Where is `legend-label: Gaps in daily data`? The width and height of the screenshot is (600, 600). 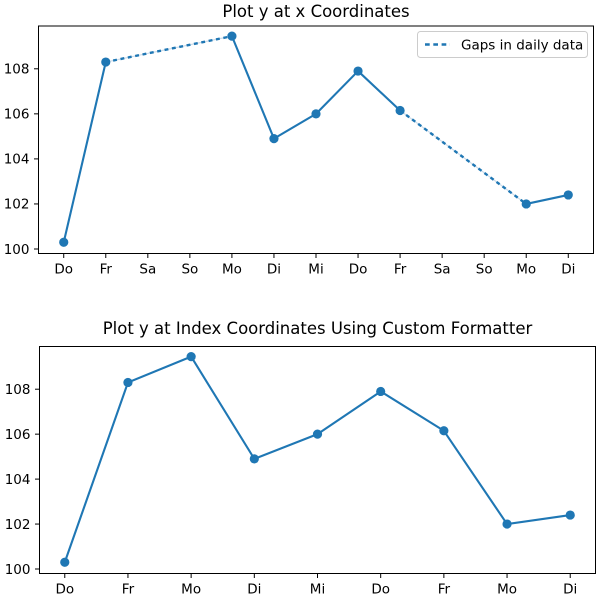
legend-label: Gaps in daily data is located at coordinates (522, 45).